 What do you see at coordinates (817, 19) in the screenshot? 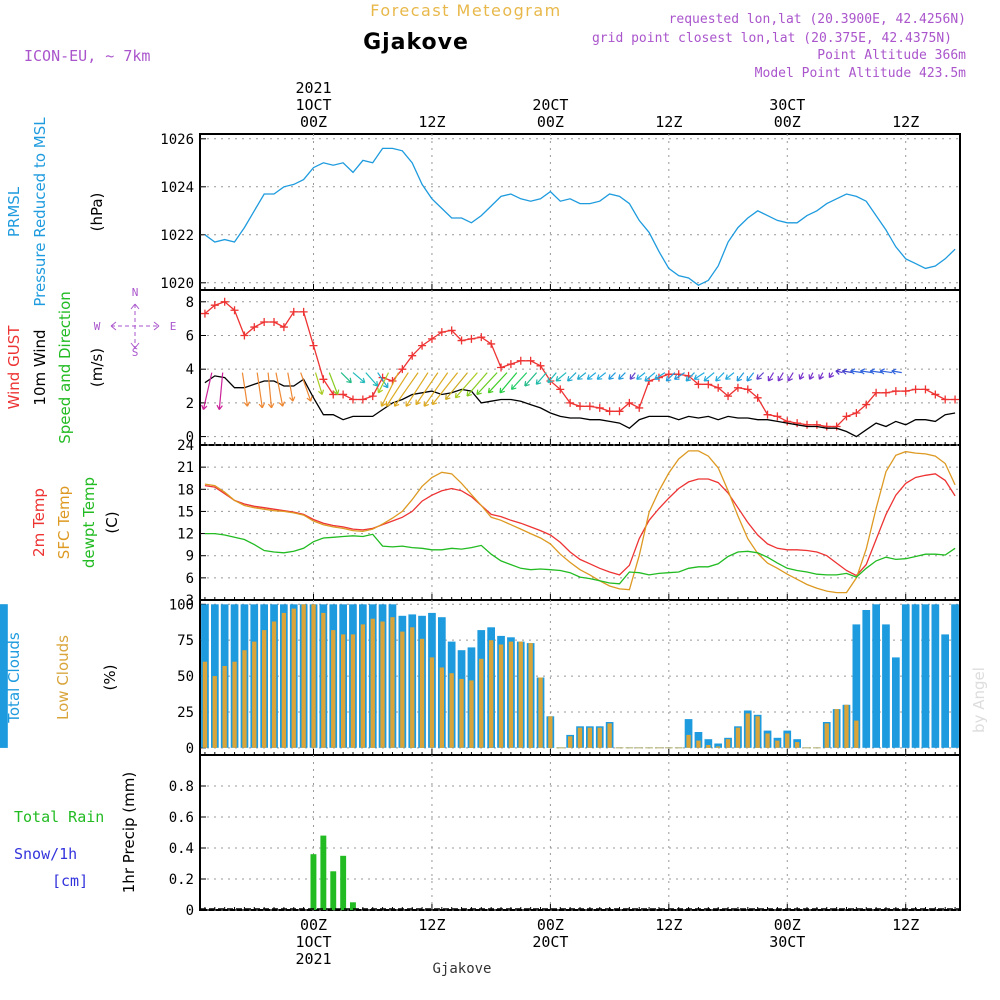
I see `requested-coordinates: requested lon,lat (20.3900E, 42.4256N)` at bounding box center [817, 19].